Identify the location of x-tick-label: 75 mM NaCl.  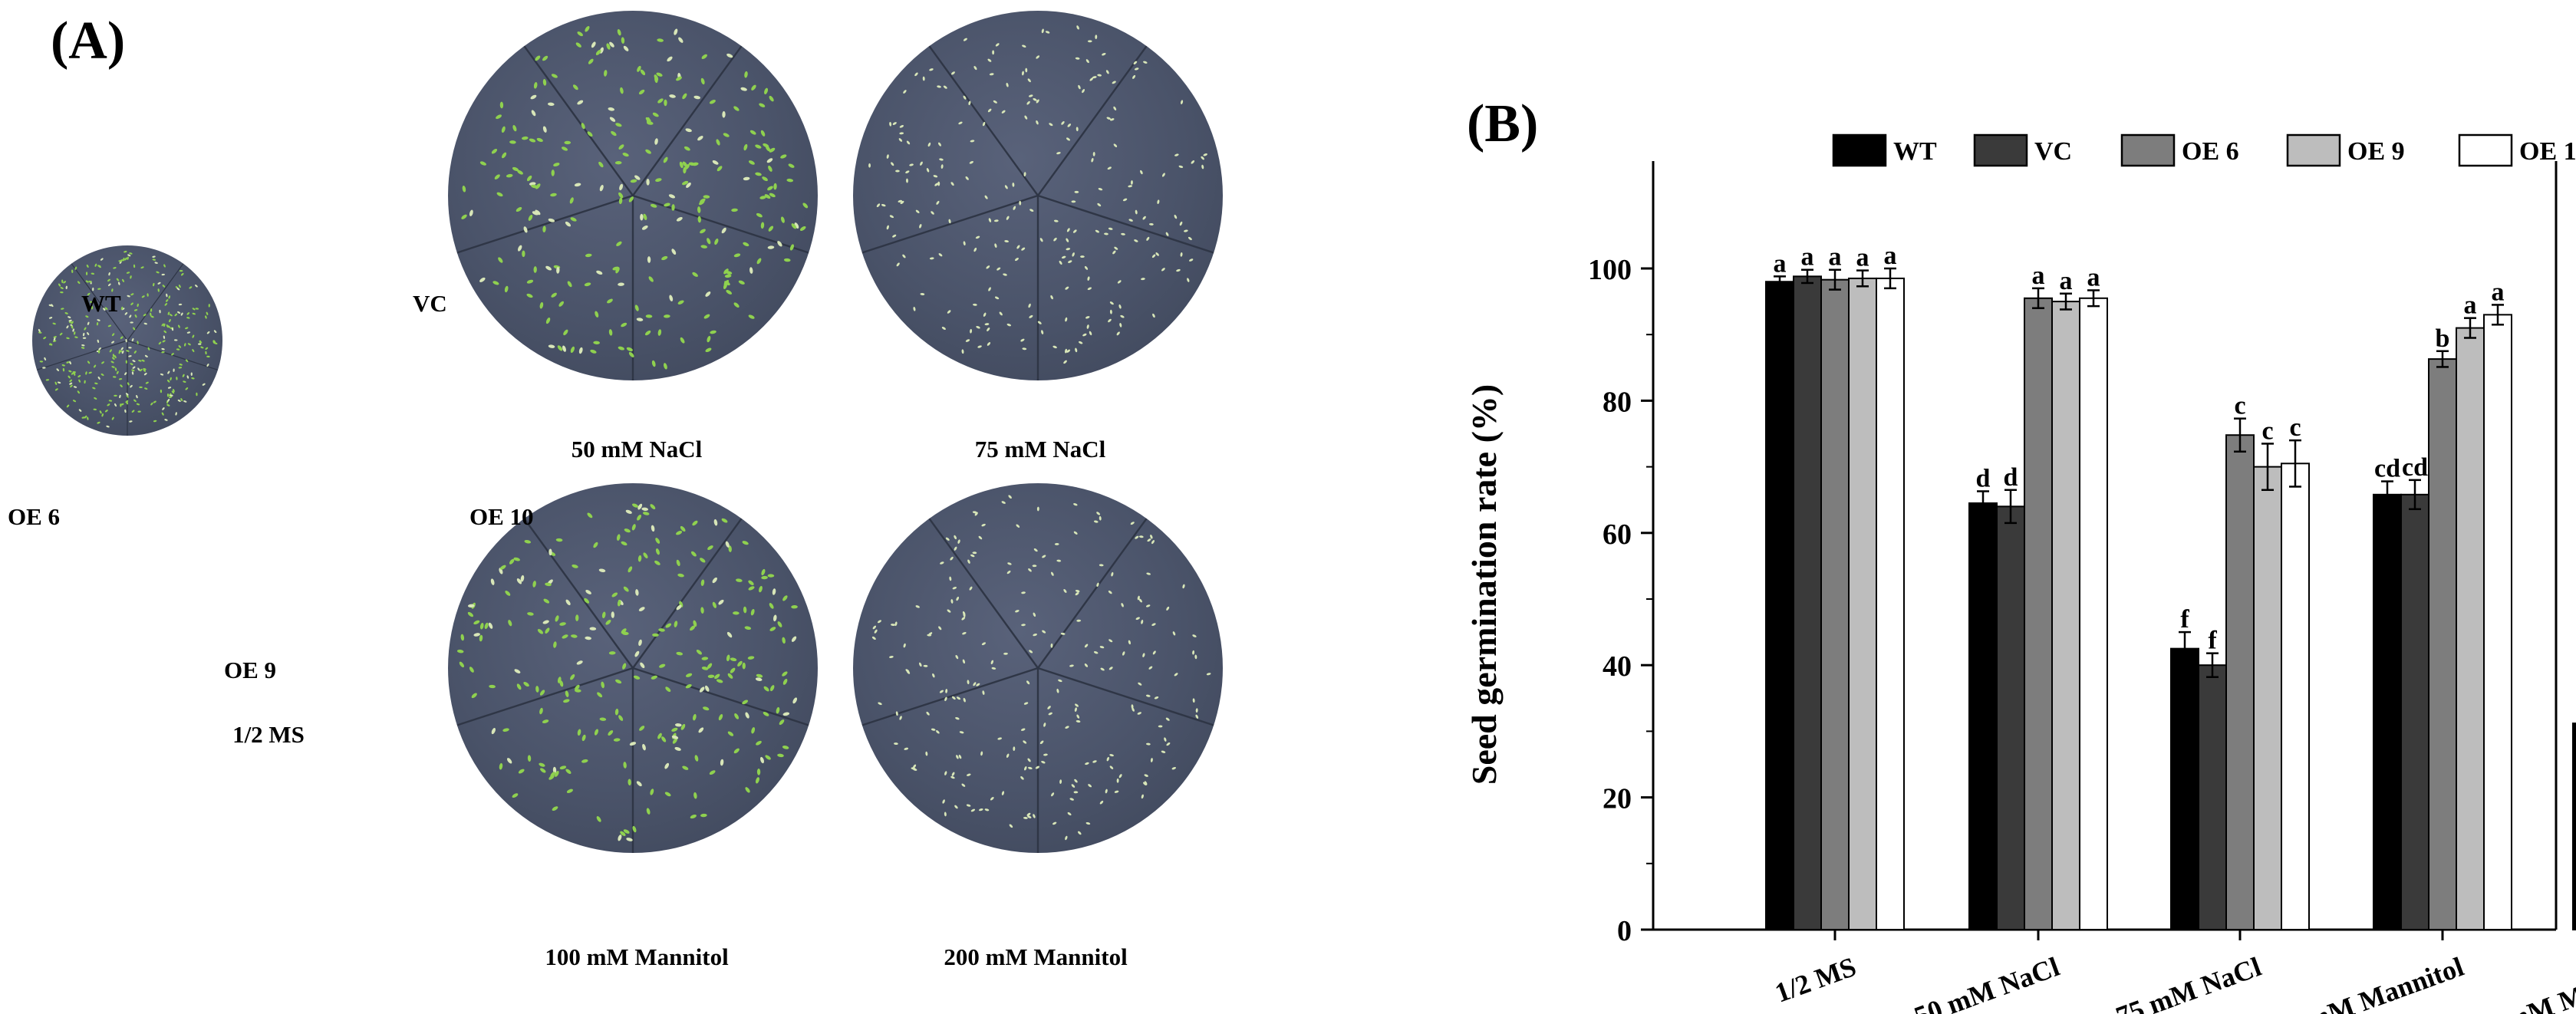
(2188, 982).